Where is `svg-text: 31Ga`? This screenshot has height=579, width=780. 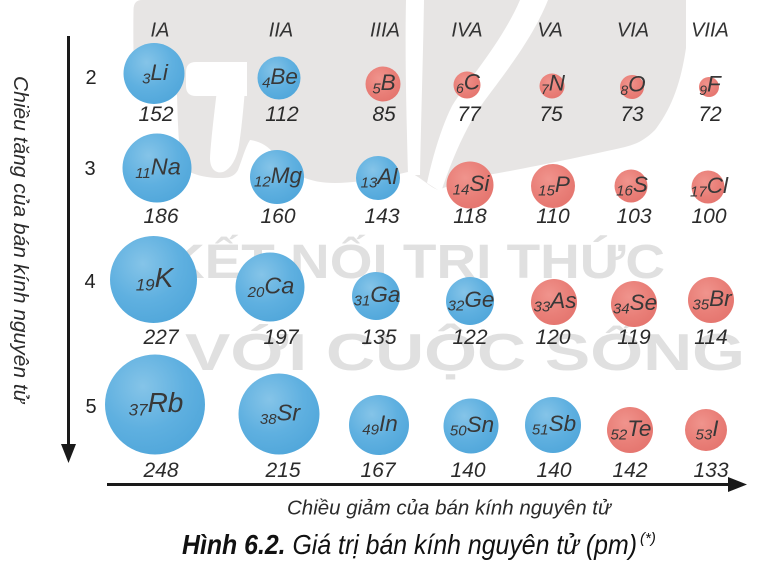
svg-text: 31Ga is located at coordinates (377, 296).